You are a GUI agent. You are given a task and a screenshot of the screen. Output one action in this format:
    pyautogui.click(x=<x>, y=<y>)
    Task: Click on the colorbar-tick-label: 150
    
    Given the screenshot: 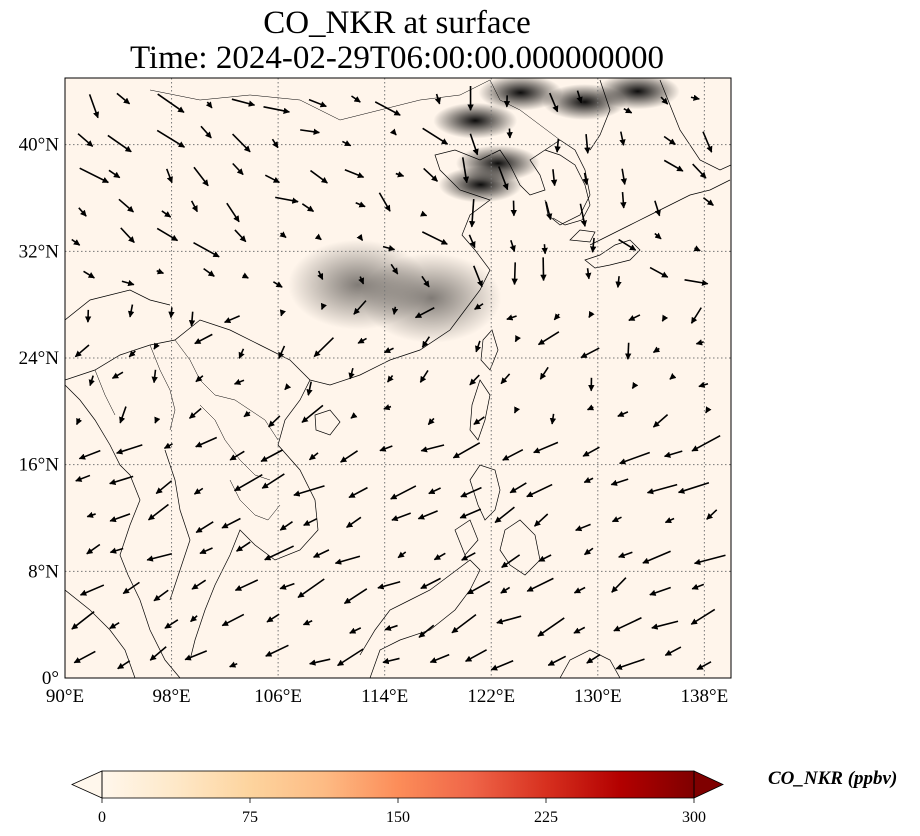 What is the action you would take?
    pyautogui.click(x=398, y=817)
    